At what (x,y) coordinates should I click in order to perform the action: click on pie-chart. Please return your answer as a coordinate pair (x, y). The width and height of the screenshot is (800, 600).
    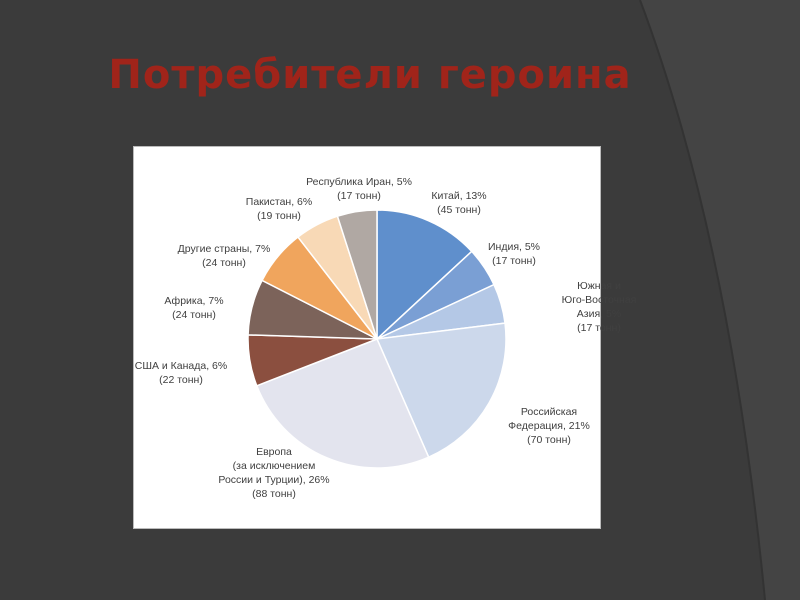
    Looking at the image, I should click on (377, 339).